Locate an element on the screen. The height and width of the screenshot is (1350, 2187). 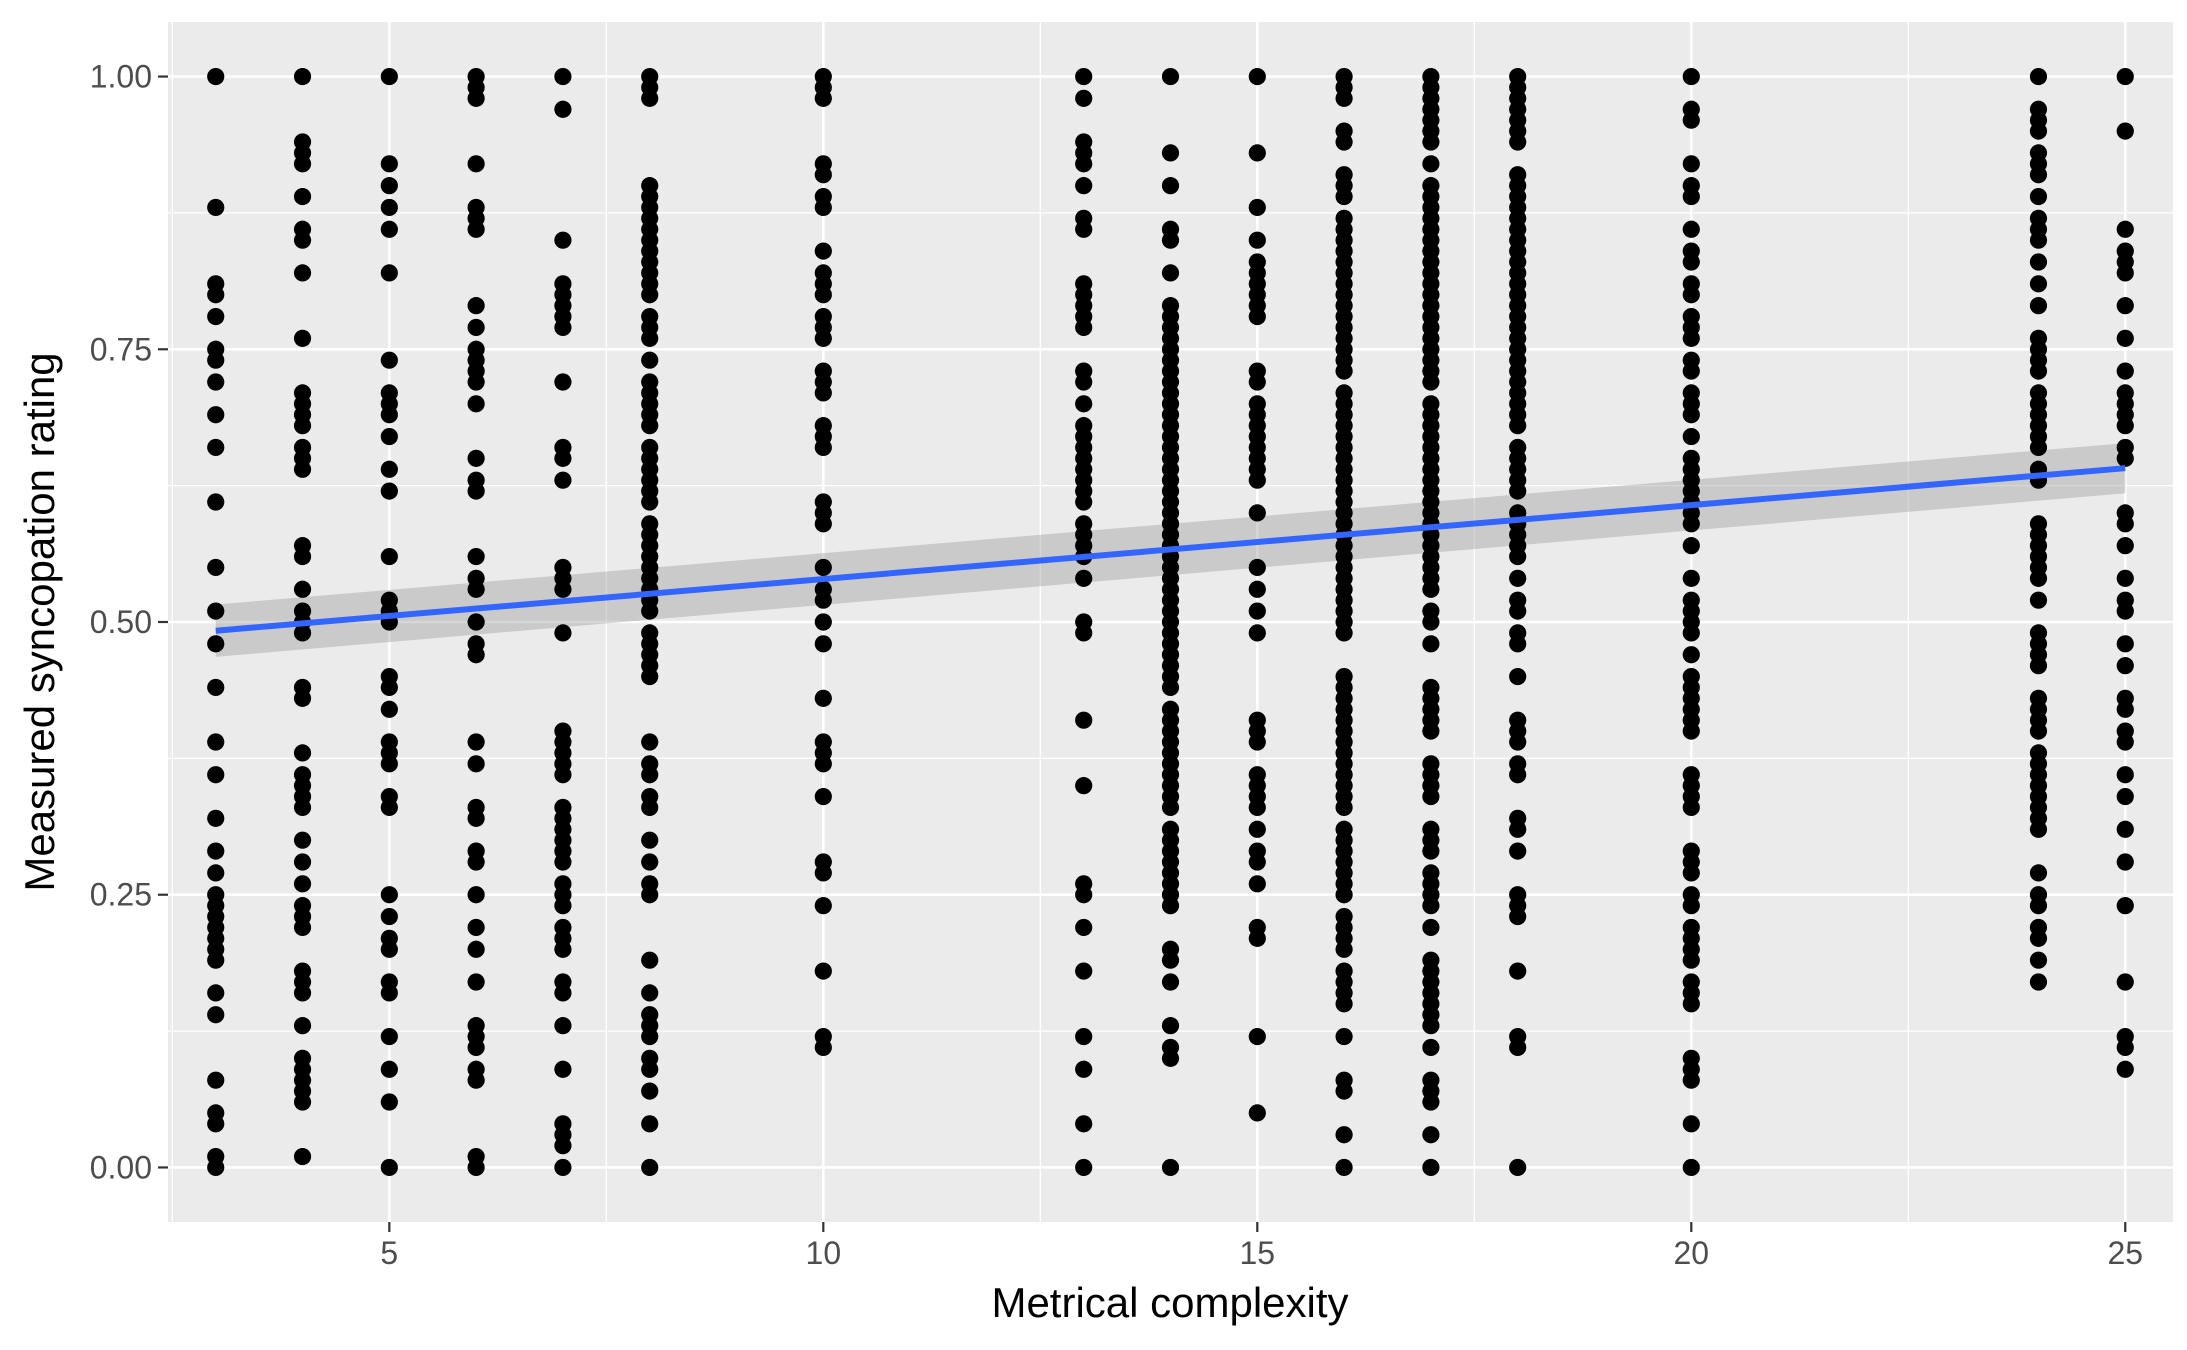
fit-line is located at coordinates (1170, 549).